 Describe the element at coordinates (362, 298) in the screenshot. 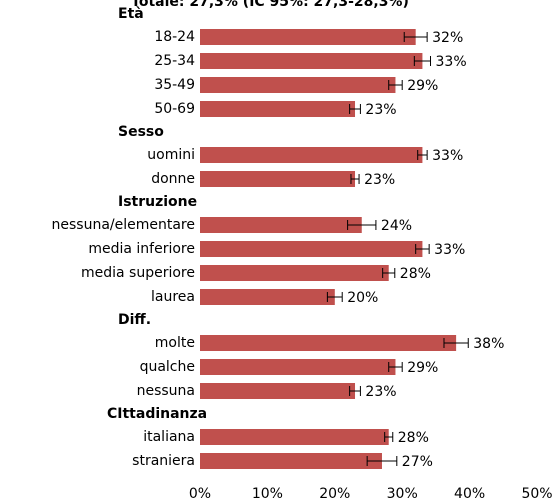

I see `value-label: 20%` at that location.